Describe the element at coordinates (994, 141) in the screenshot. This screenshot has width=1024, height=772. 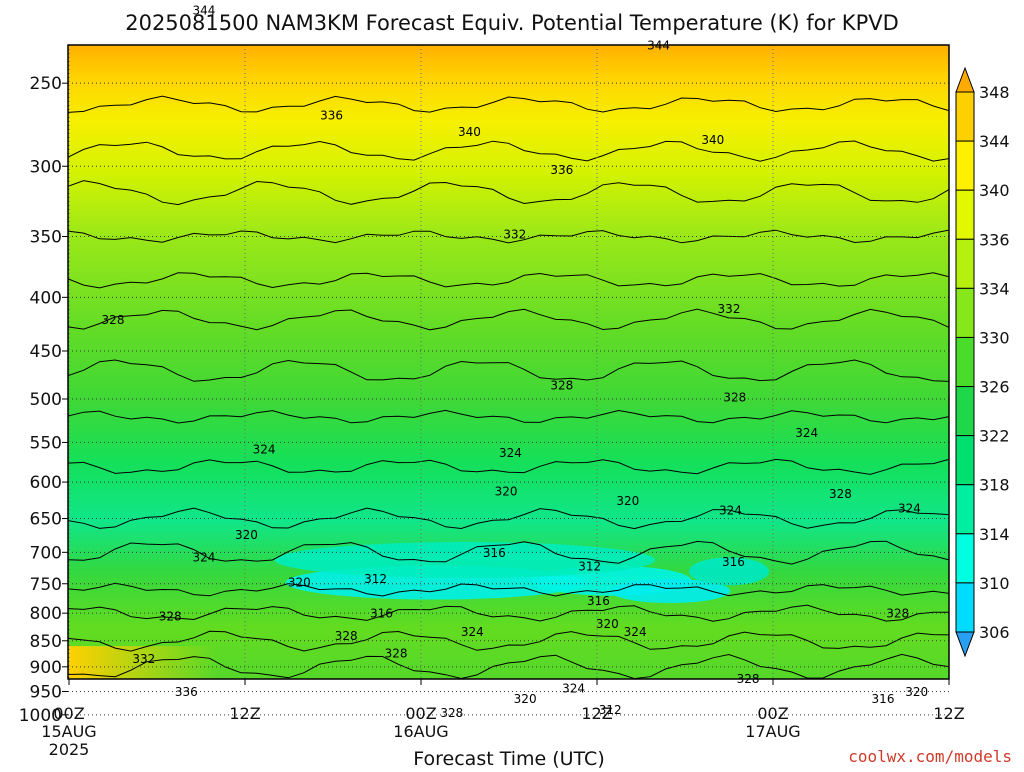
I see `colorbar-label: 344` at that location.